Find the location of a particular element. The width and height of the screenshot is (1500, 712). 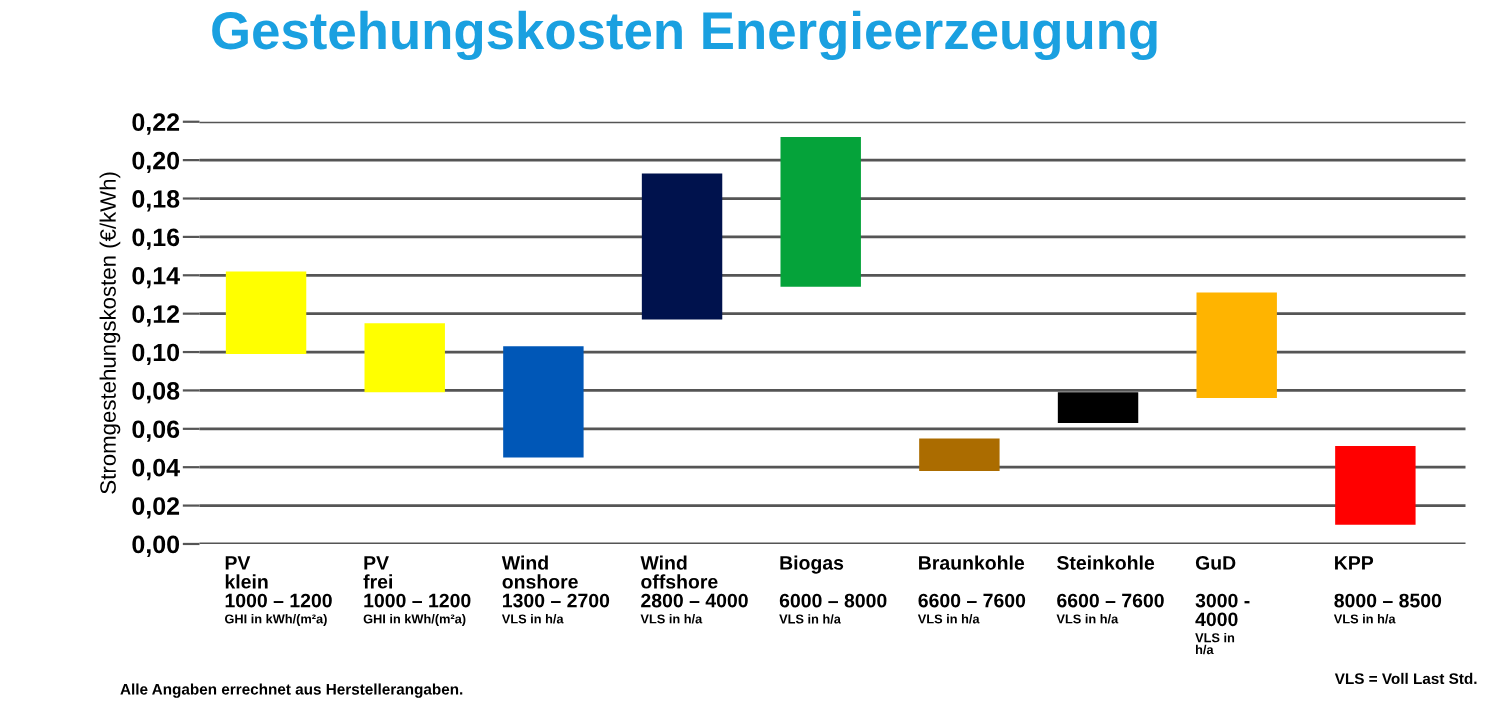

y-tick-label: 0,10 is located at coordinates (156, 354).